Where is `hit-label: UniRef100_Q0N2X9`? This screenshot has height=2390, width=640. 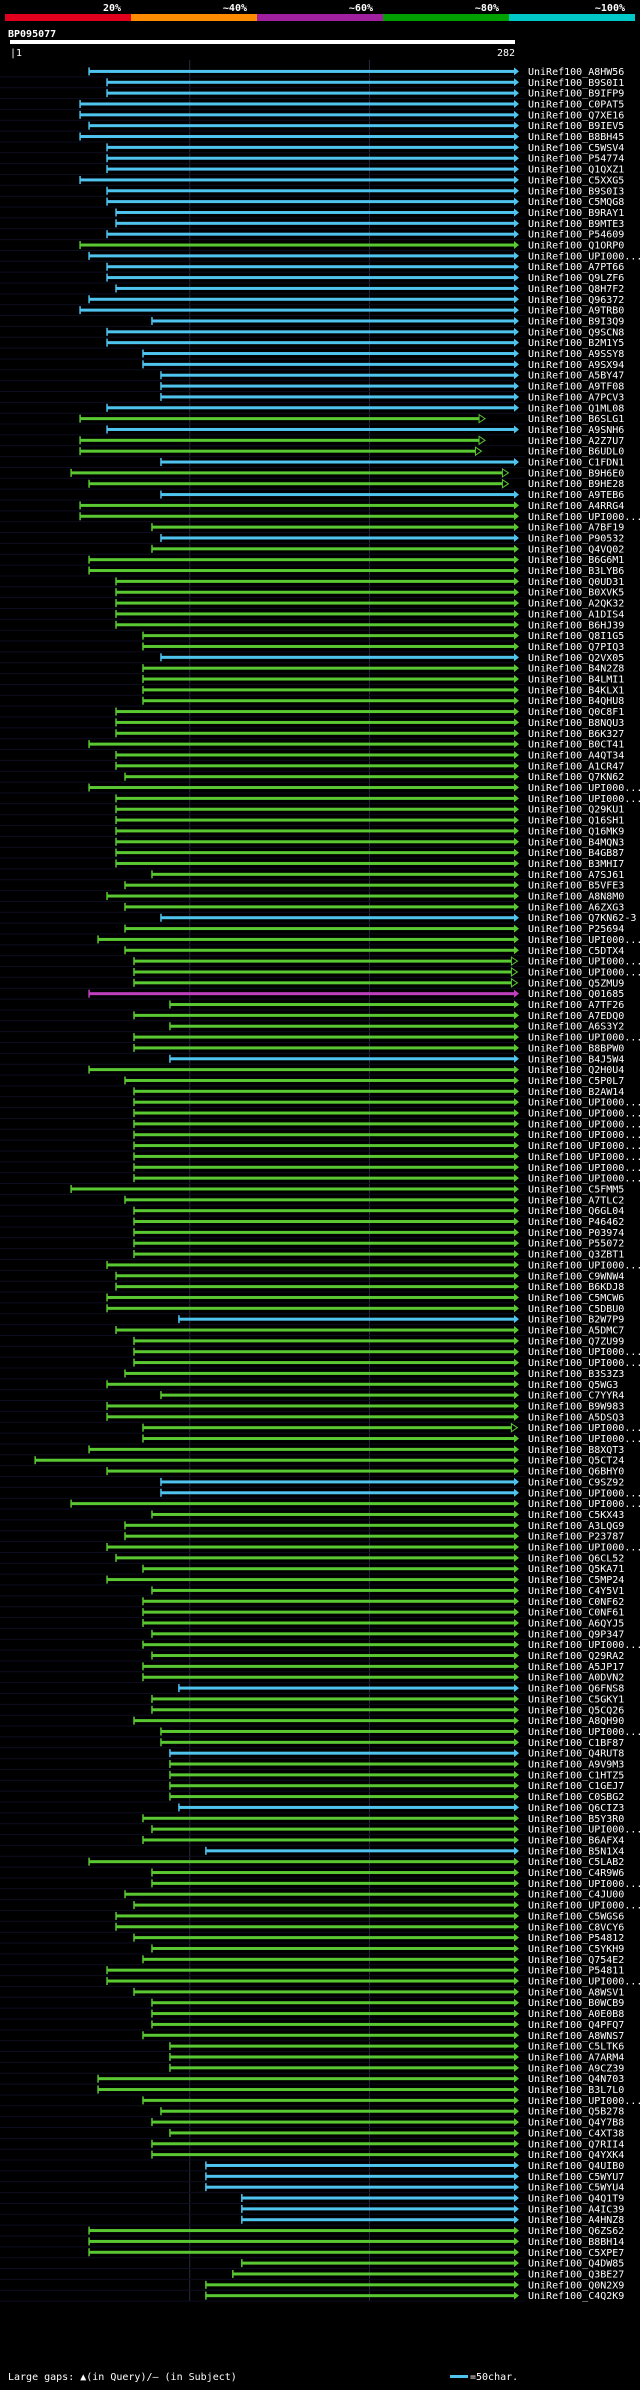
hit-label: UniRef100_Q0N2X9 is located at coordinates (576, 2285).